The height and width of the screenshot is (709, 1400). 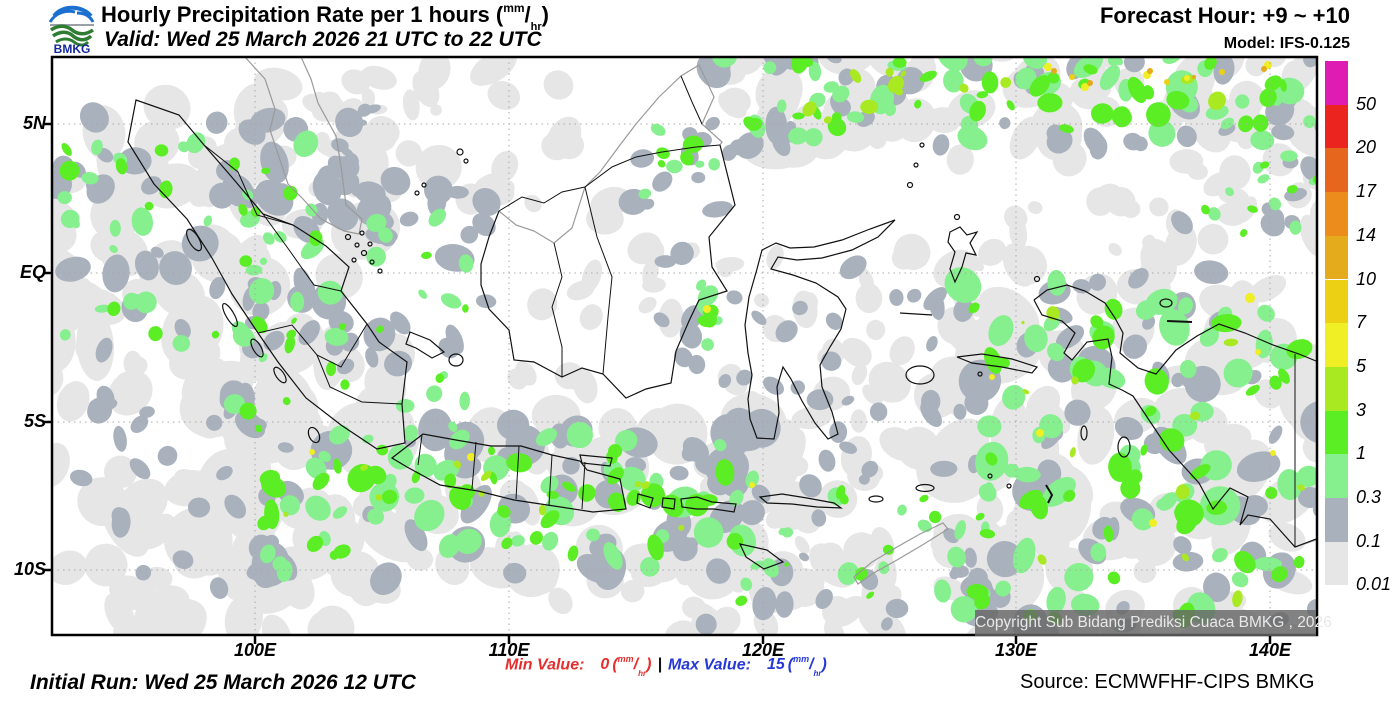 I want to click on lon-label-120E: 120E, so click(x=763, y=650).